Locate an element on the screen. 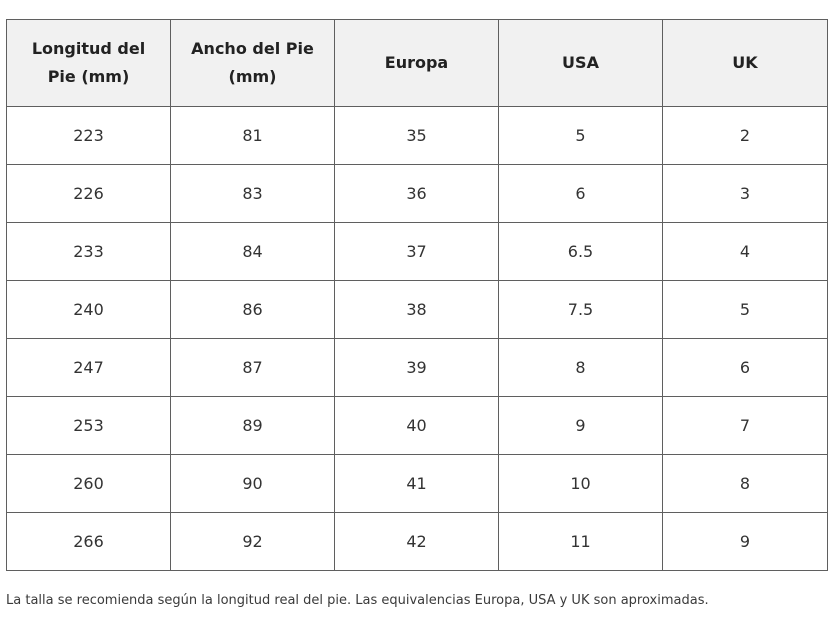 Image resolution: width=832 pixels, height=632 pixels. cell-foot-length: 247 is located at coordinates (88, 367).